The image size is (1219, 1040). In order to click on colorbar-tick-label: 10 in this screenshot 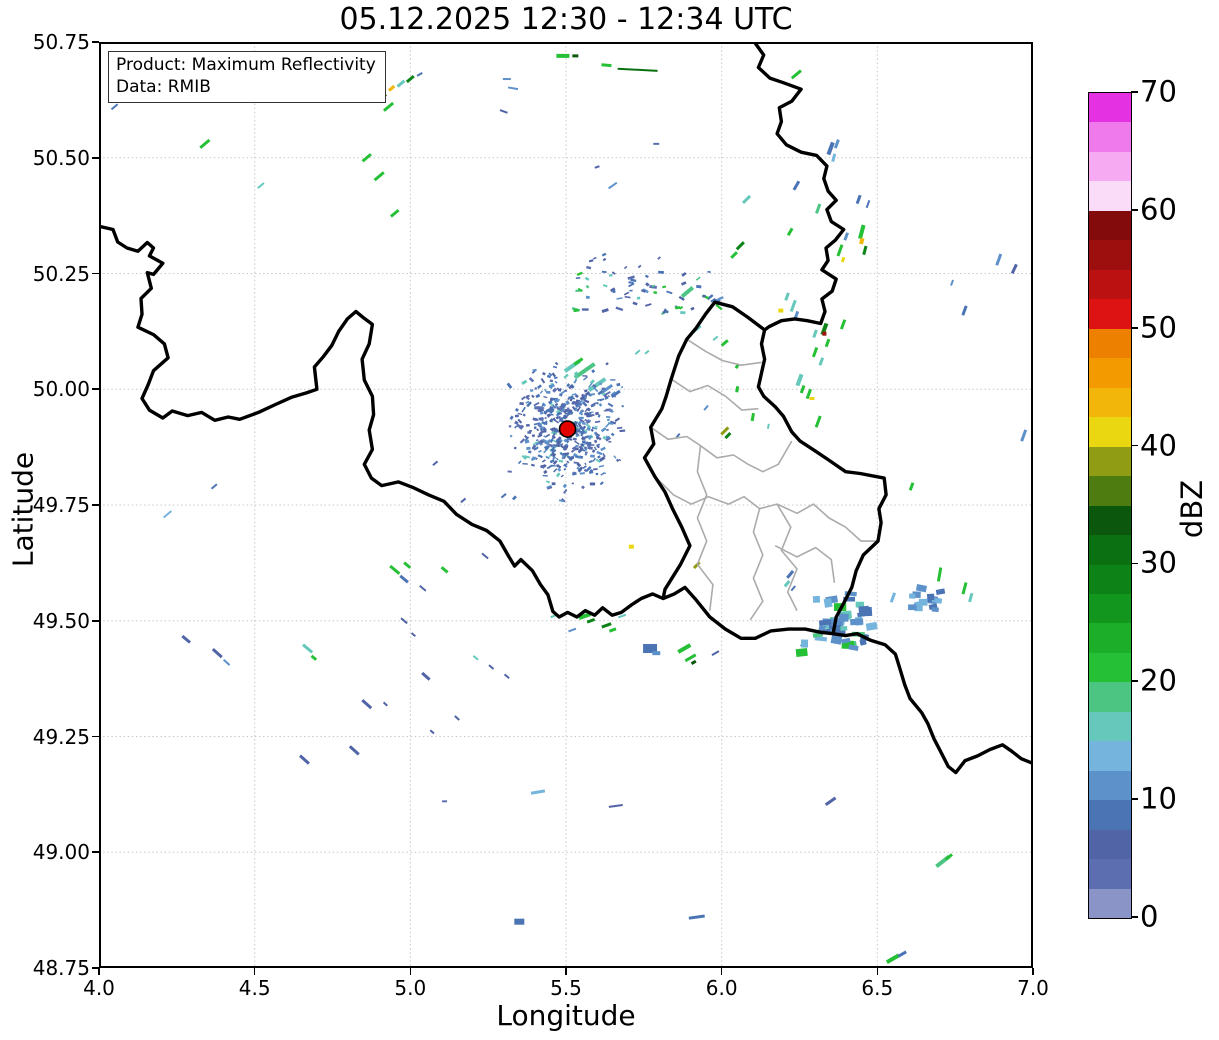, I will do `click(1158, 798)`.